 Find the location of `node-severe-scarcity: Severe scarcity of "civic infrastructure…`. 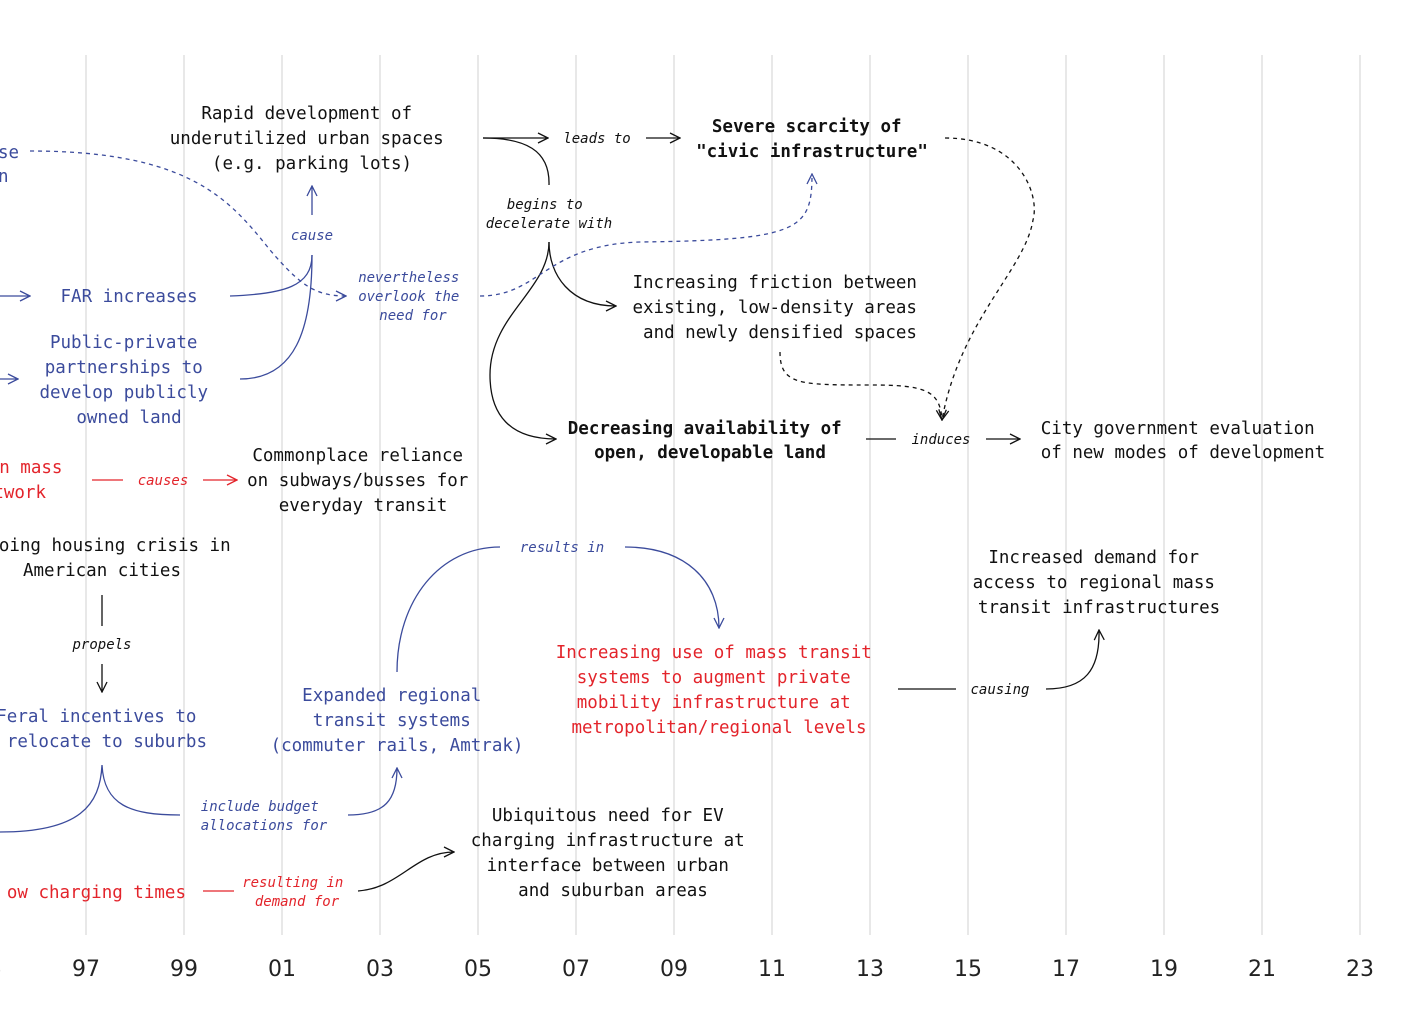

node-severe-scarcity: Severe scarcity of "civic infrastructure… is located at coordinates (812, 139).